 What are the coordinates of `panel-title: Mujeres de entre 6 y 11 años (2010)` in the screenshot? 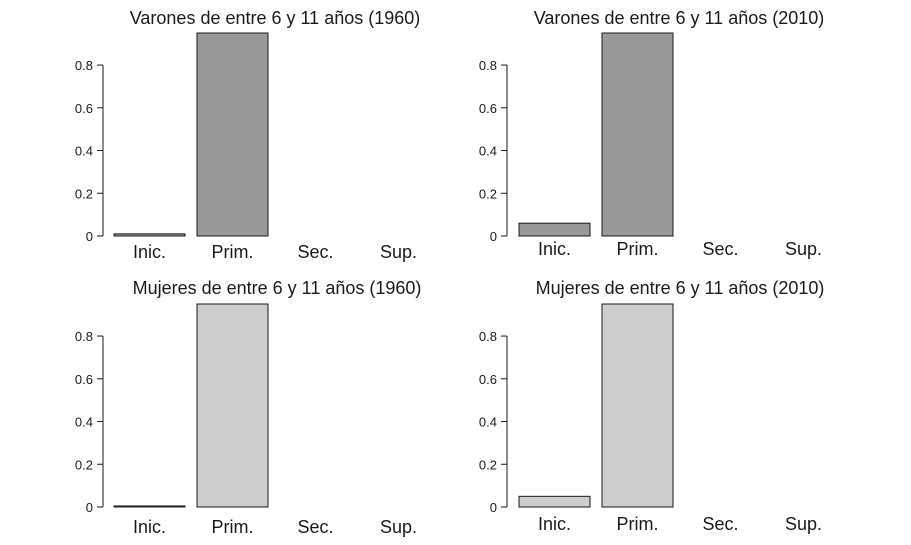 It's located at (680, 288).